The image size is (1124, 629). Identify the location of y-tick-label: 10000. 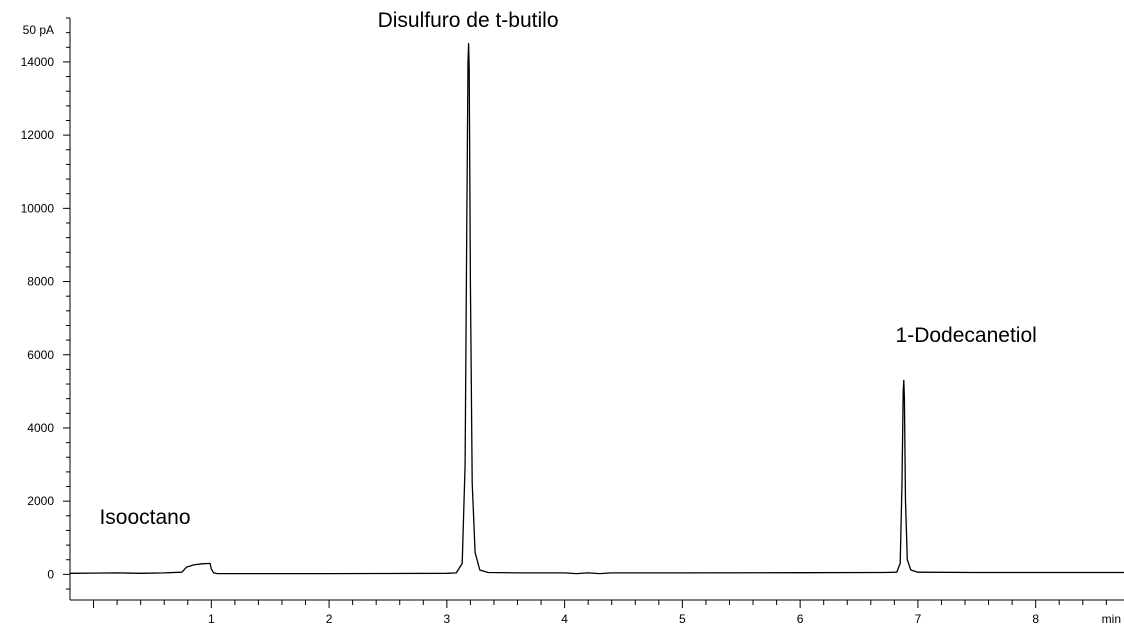
(38, 208).